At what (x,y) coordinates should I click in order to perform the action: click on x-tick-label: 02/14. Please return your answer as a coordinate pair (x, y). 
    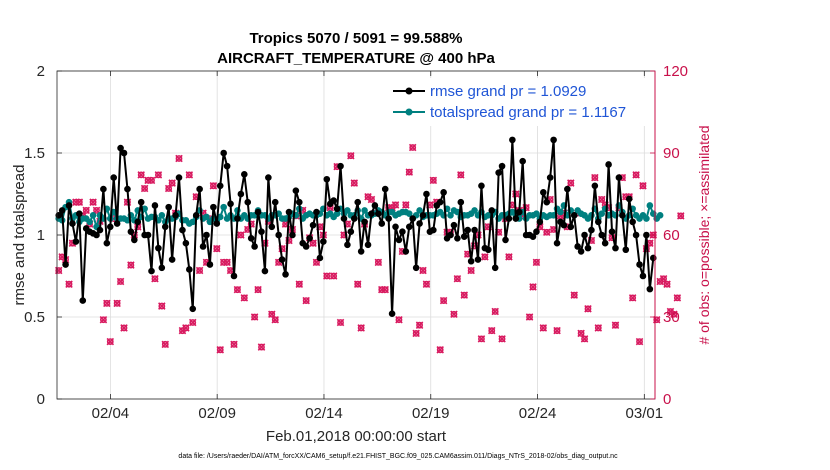
    Looking at the image, I should click on (324, 413).